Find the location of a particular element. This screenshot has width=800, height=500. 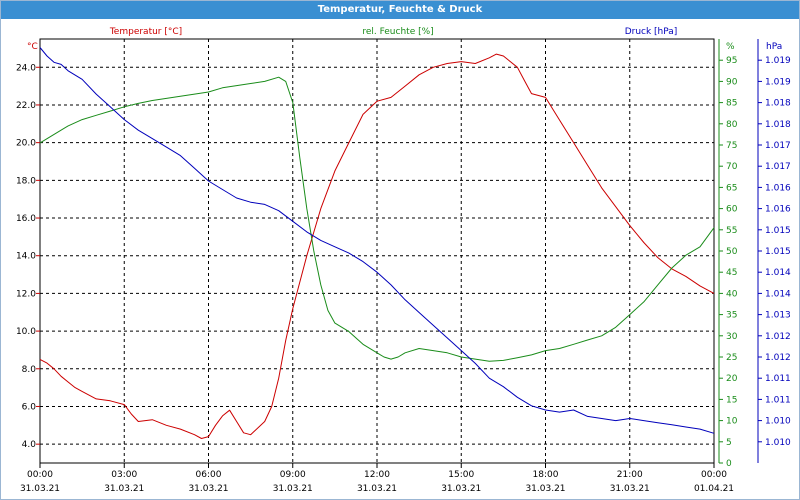

humidity-tick-label: 10 is located at coordinates (732, 422).